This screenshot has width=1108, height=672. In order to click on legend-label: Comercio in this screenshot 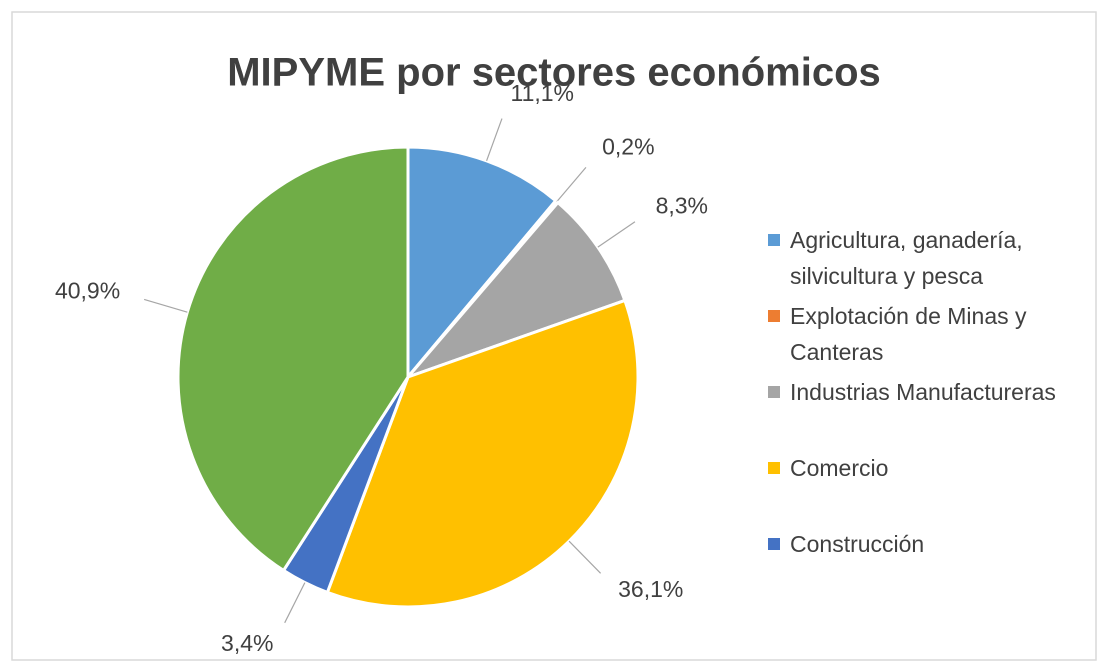, I will do `click(839, 468)`.